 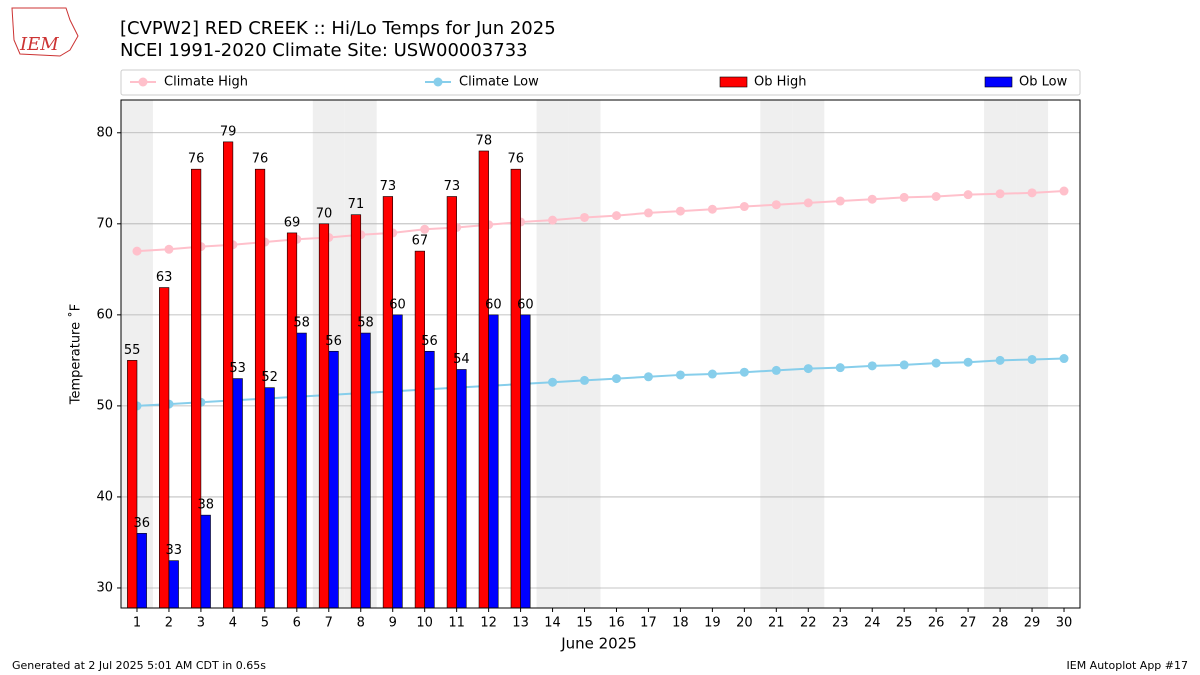 I want to click on y-tick-label: 70, so click(x=104, y=223).